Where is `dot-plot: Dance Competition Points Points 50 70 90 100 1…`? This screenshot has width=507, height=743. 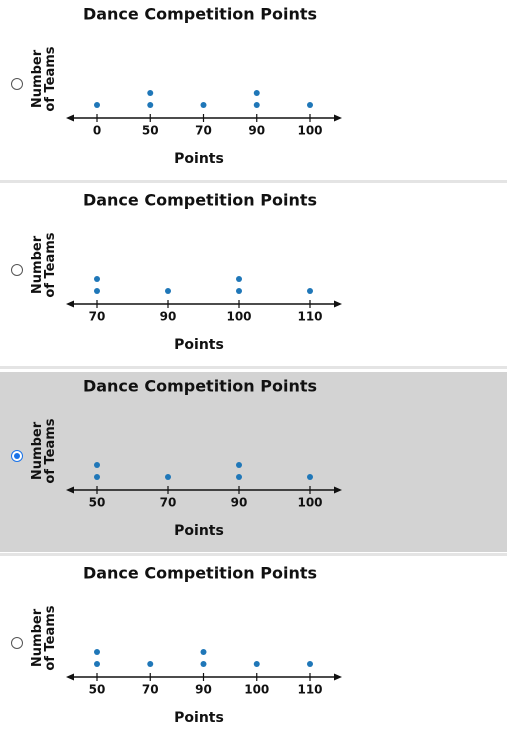 dot-plot: Dance Competition Points Points 50 70 90 100 1… is located at coordinates (176, 645).